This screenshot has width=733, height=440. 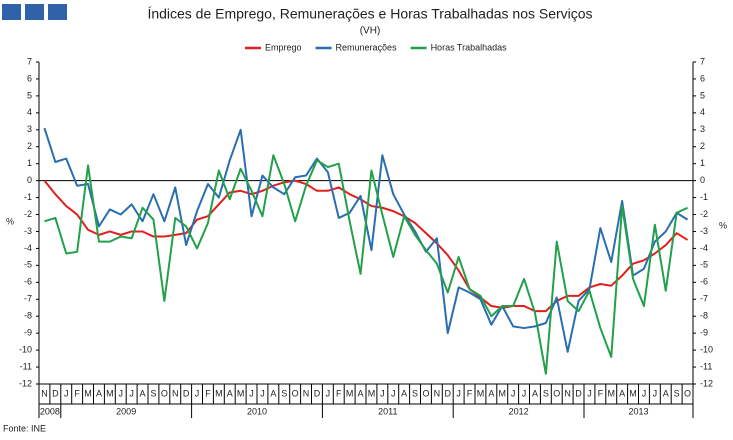 What do you see at coordinates (25, 349) in the screenshot?
I see `y-tick-label: -10` at bounding box center [25, 349].